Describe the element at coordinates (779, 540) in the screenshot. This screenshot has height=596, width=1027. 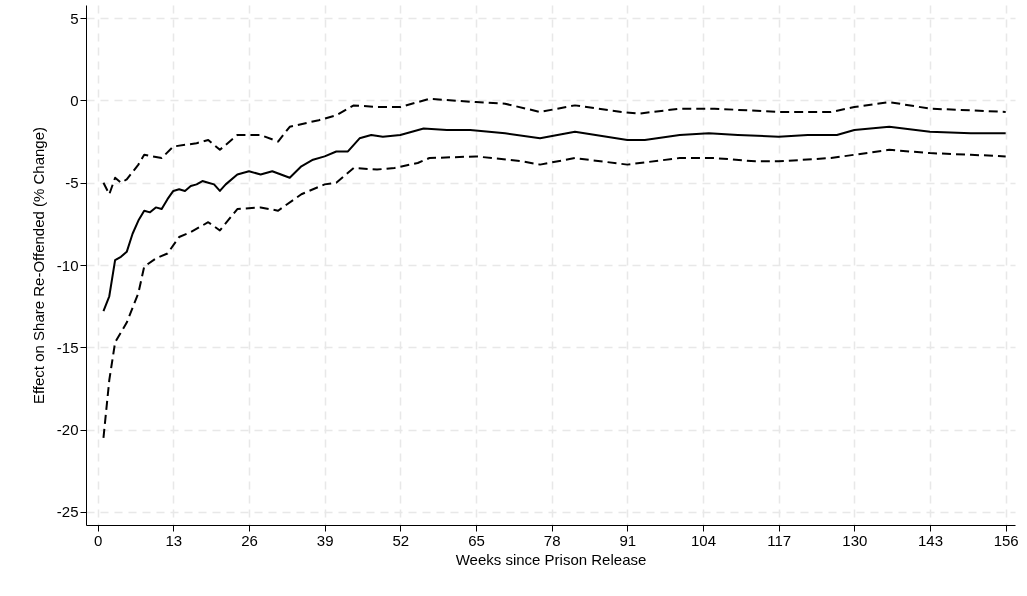
I see `x-tick-label: 117` at that location.